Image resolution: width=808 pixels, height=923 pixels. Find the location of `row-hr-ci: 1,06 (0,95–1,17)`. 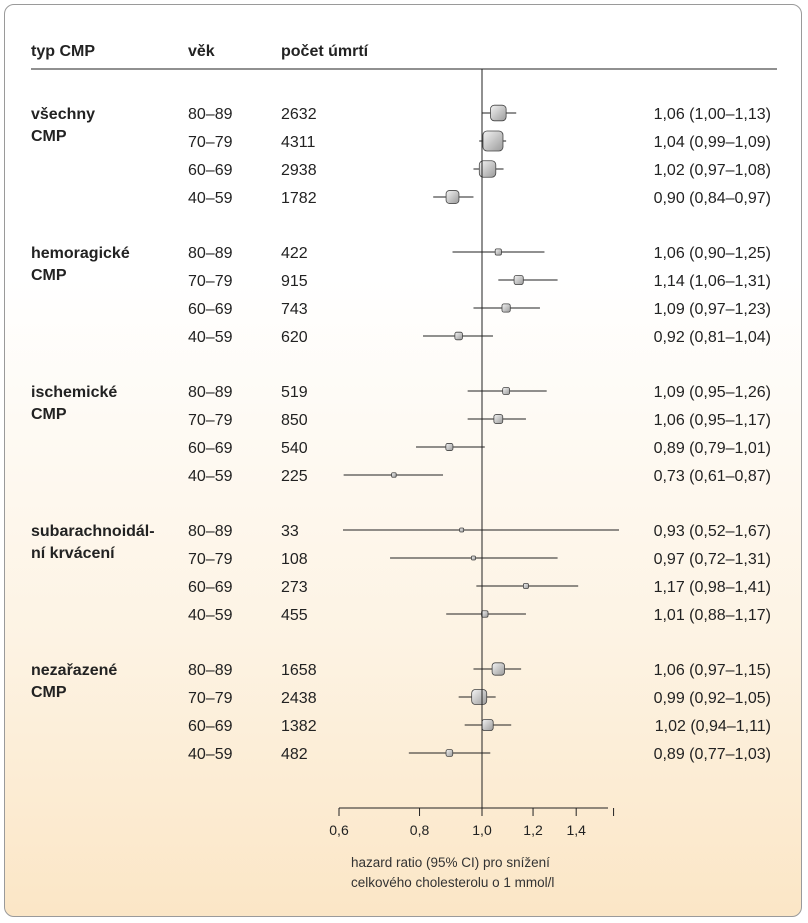

row-hr-ci: 1,06 (0,95–1,17) is located at coordinates (712, 420).